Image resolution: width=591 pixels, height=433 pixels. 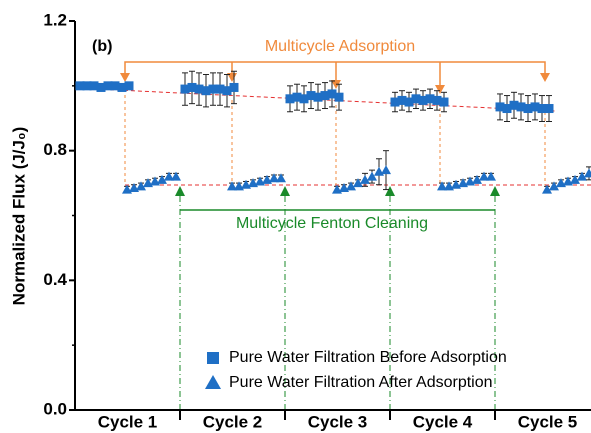 What do you see at coordinates (55, 279) in the screenshot?
I see `y-tick-label: 0.4` at bounding box center [55, 279].